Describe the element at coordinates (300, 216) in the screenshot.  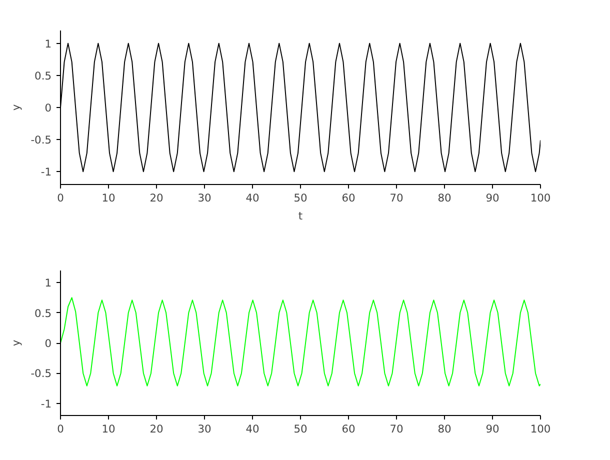
I see `x-axis-title: t` at that location.